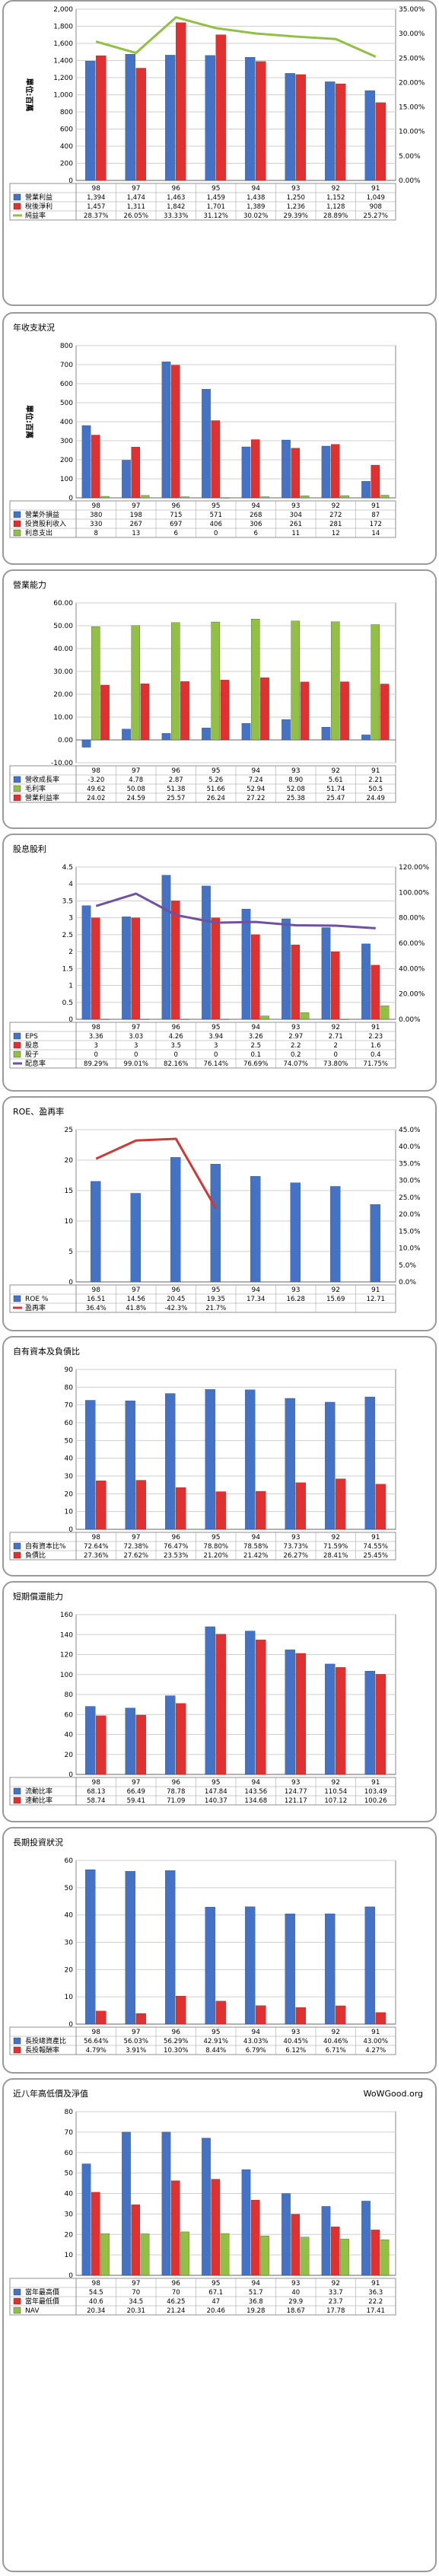  I want to click on data-label: 143.56, so click(255, 1792).